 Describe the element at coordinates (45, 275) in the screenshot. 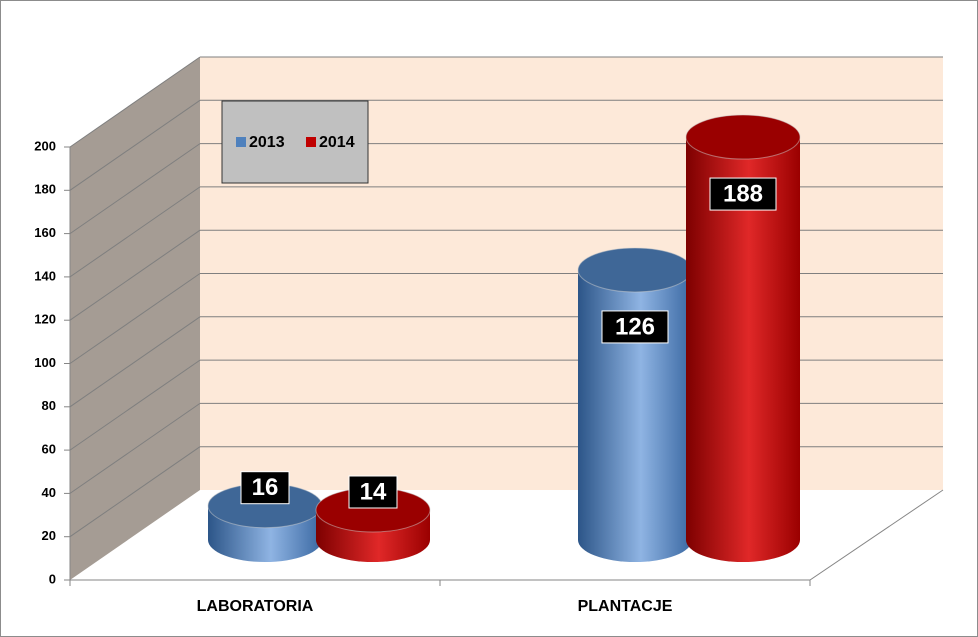

I see `y-tick-label: 140` at that location.